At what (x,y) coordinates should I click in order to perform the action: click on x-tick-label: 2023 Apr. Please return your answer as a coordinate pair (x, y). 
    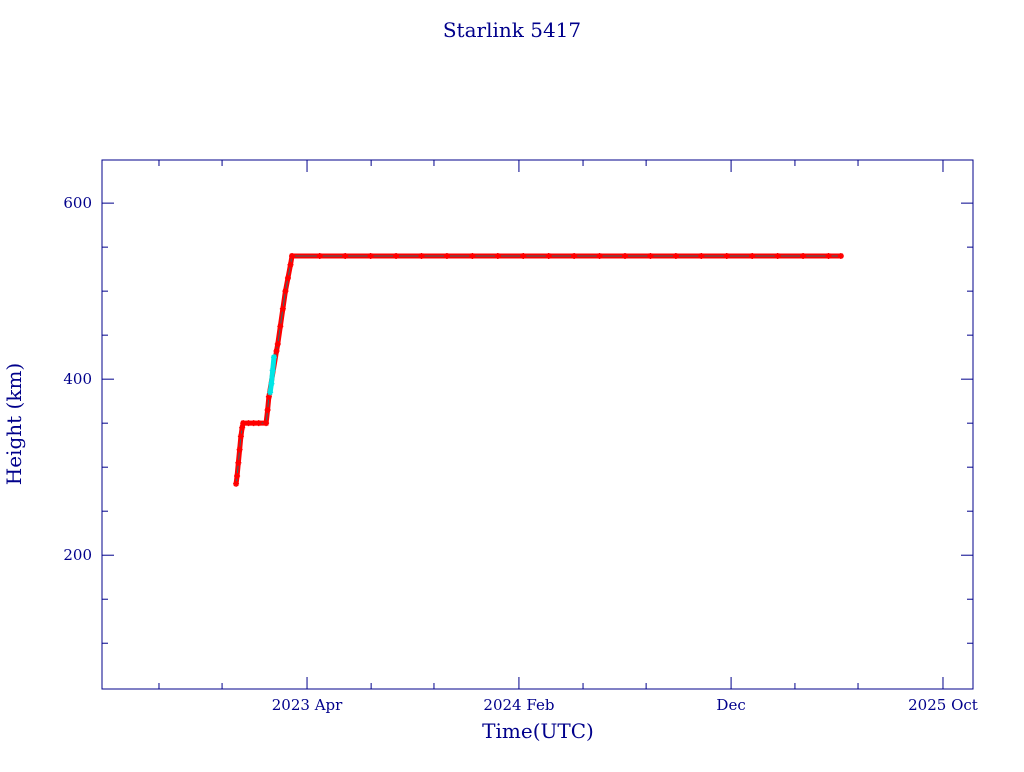
    Looking at the image, I should click on (307, 705).